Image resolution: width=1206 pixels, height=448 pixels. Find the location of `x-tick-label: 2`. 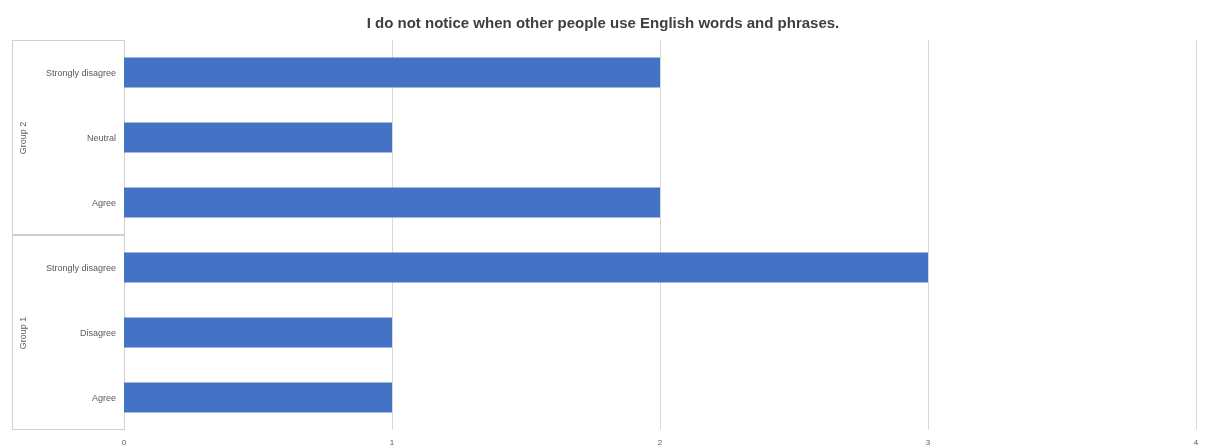

x-tick-label: 2 is located at coordinates (660, 442).